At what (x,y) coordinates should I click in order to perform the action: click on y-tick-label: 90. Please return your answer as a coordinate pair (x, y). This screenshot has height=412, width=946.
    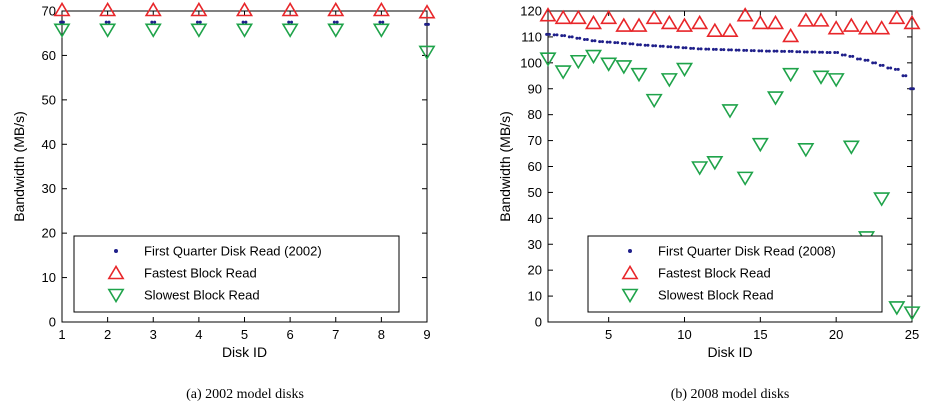
    Looking at the image, I should click on (535, 88).